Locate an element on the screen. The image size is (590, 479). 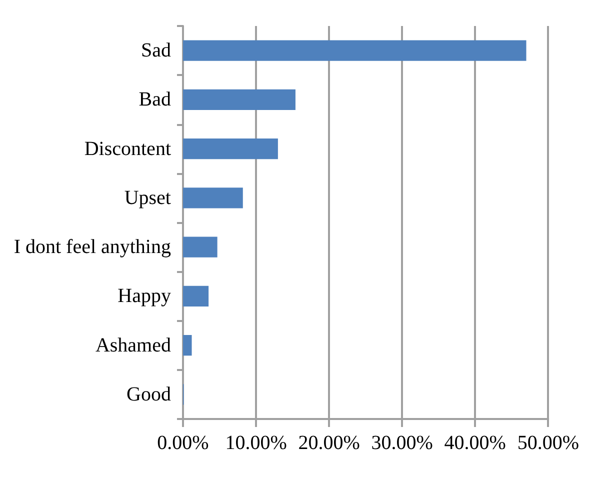
y-tick-label: Sad is located at coordinates (156, 51).